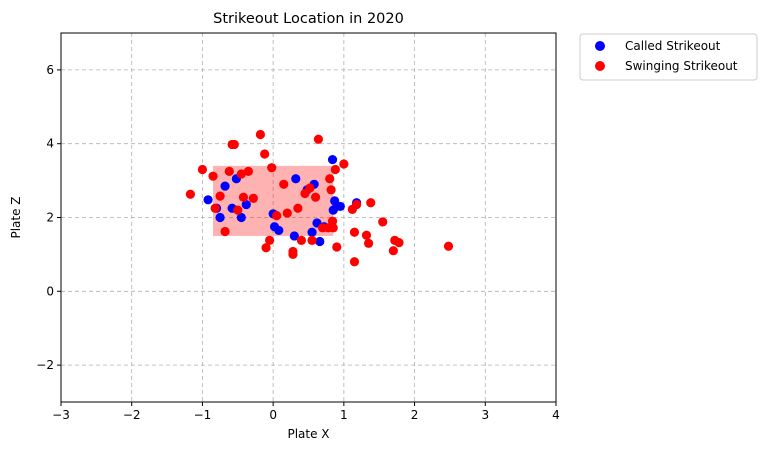  What do you see at coordinates (556, 415) in the screenshot?
I see `x-tick-label: 4` at bounding box center [556, 415].